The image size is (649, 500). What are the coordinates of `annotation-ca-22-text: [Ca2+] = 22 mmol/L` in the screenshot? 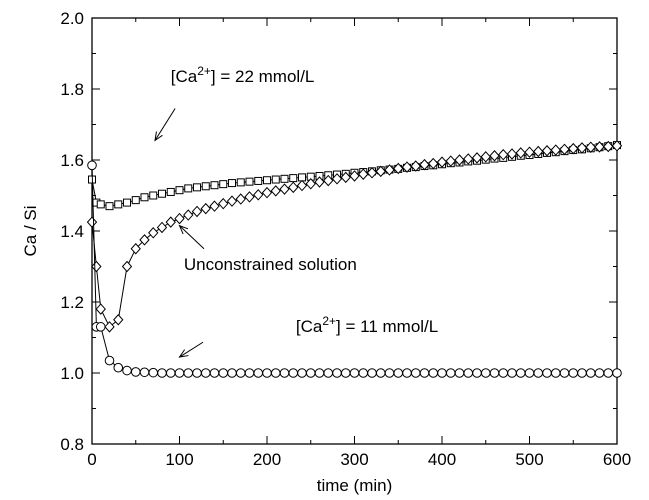 It's located at (243, 75).